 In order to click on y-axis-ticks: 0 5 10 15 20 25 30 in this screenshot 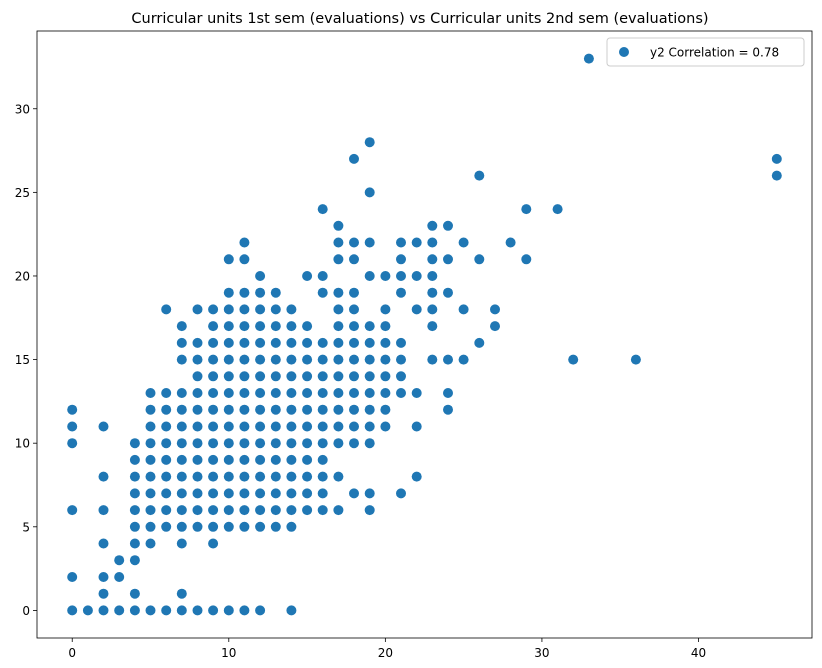, I will do `click(26, 360)`.